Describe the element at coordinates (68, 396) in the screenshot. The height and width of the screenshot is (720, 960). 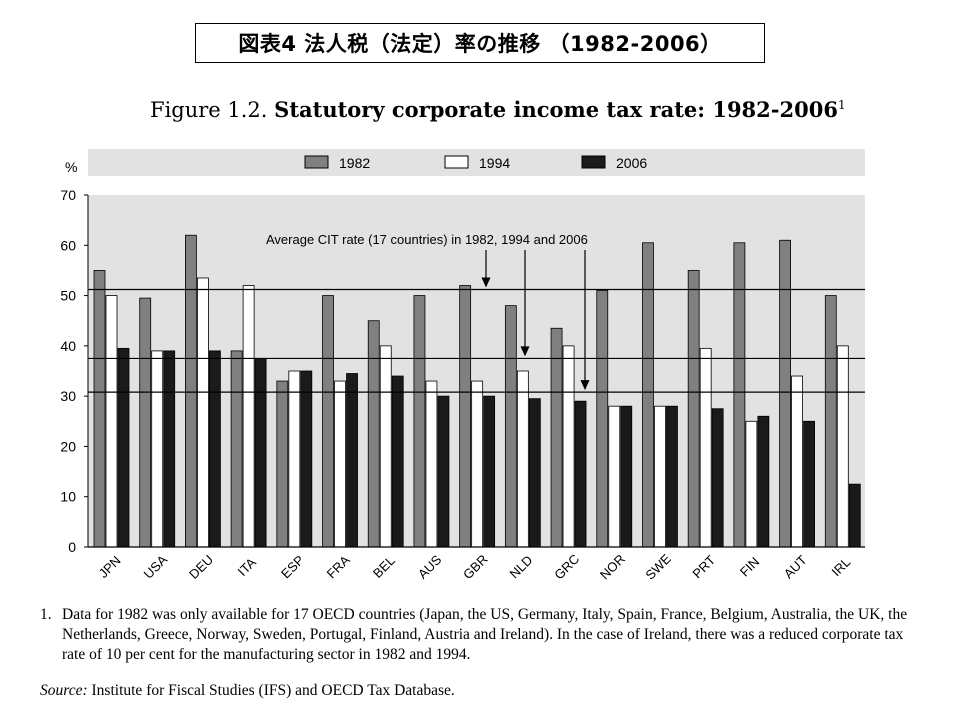
I see `y-tick-label-30: 30` at that location.